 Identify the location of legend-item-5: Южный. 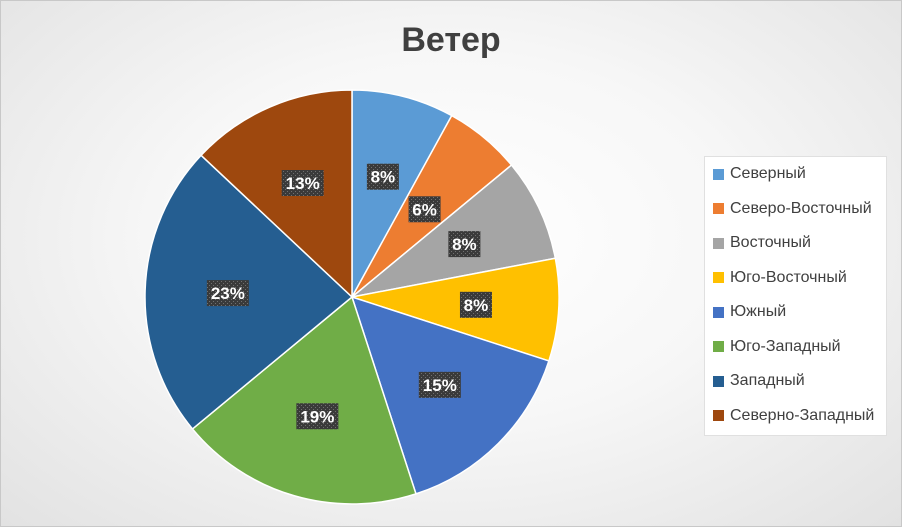
(795, 312).